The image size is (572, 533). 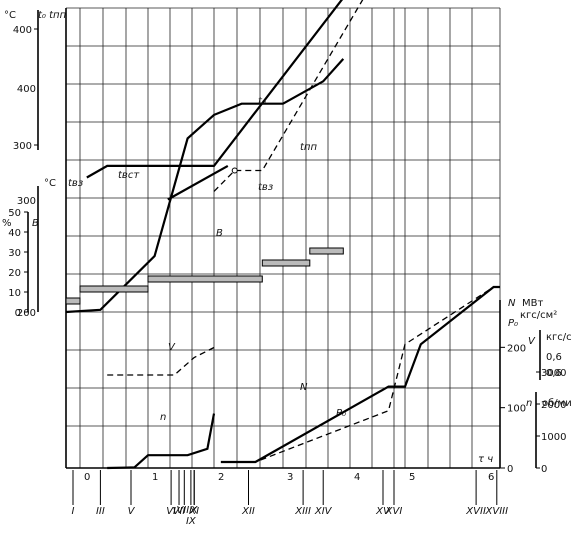 What do you see at coordinates (50, 183) in the screenshot?
I see `axis-temp-steam-label: °C` at bounding box center [50, 183].